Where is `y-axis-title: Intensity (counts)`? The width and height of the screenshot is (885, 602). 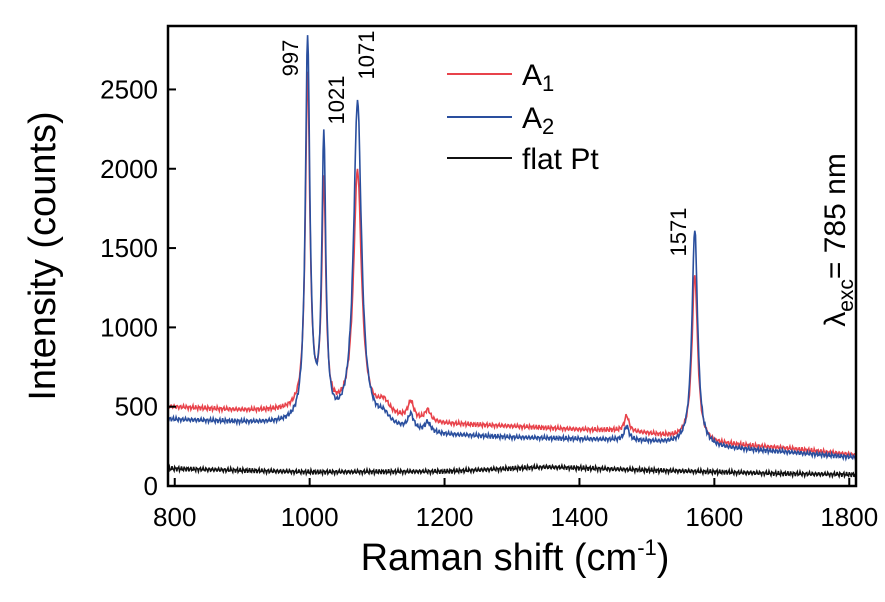 y-axis-title: Intensity (counts) is located at coordinates (43, 255).